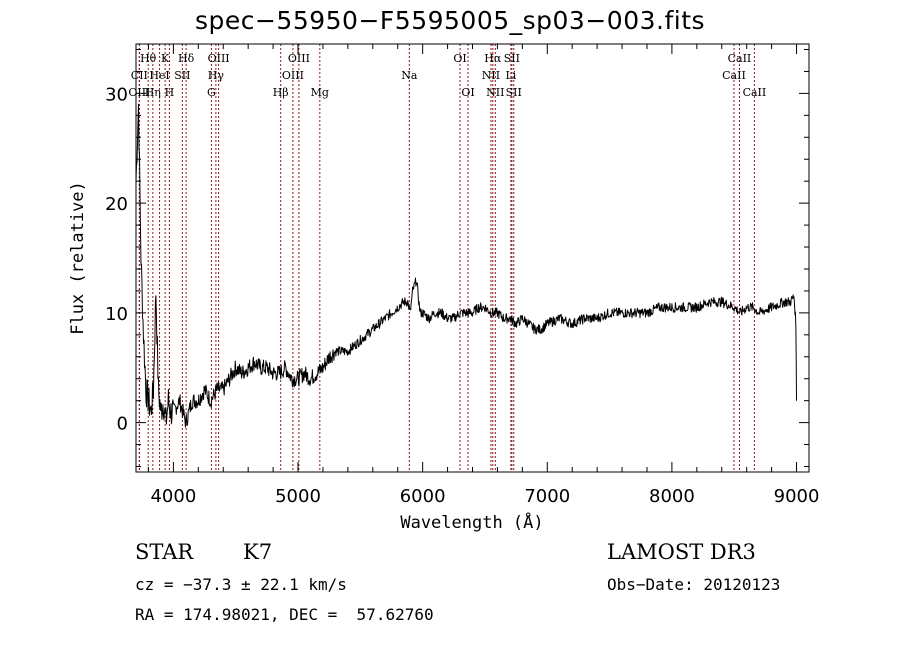  I want to click on x-tick-label-5: 9000, so click(797, 496).